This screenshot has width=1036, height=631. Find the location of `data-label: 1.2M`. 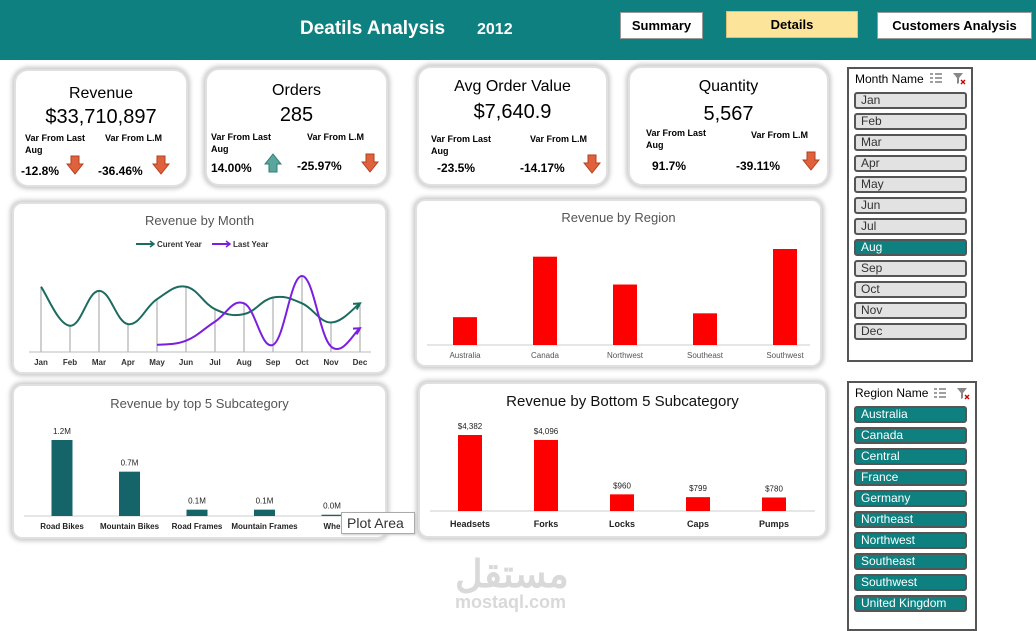

data-label: 1.2M is located at coordinates (62, 431).